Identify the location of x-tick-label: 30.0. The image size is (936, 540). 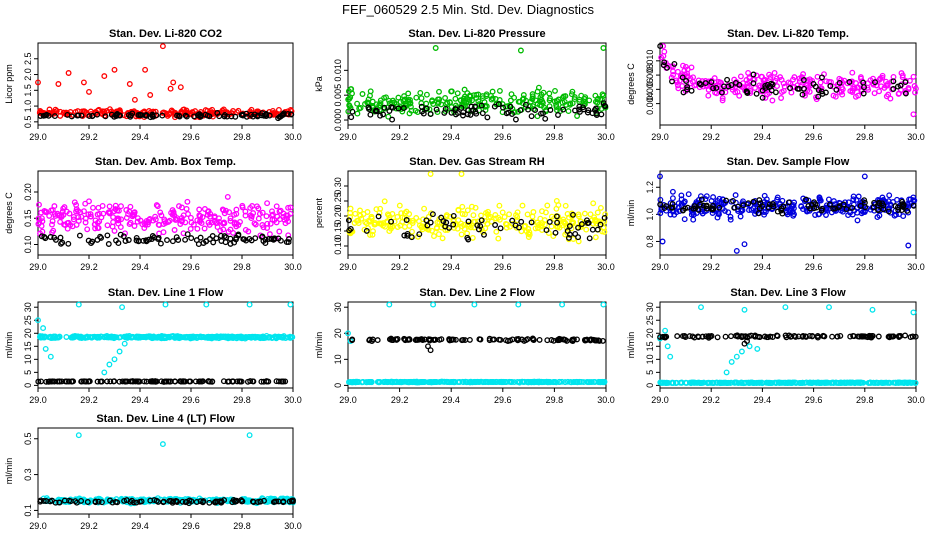
(606, 267).